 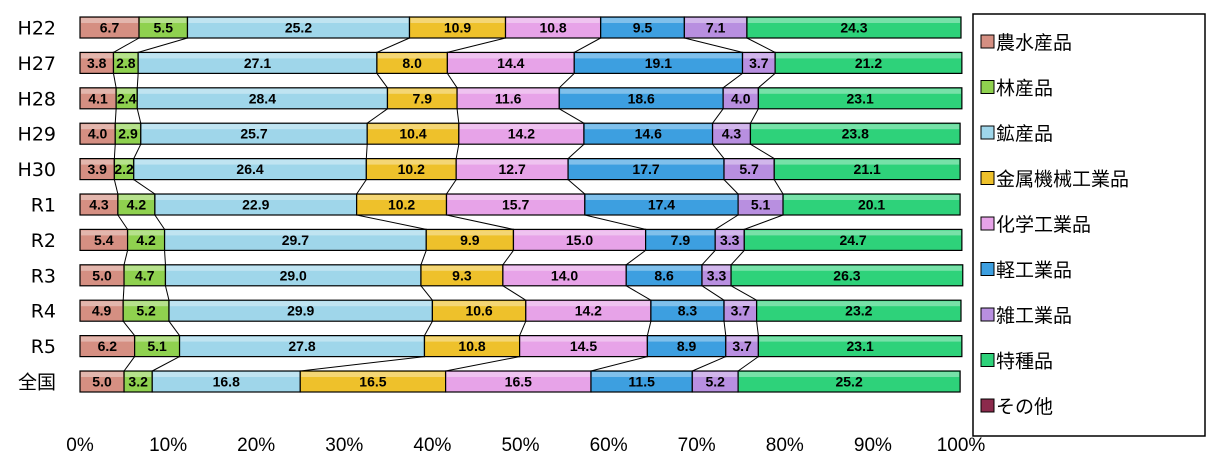 I want to click on legend-swatch, so click(x=987, y=269).